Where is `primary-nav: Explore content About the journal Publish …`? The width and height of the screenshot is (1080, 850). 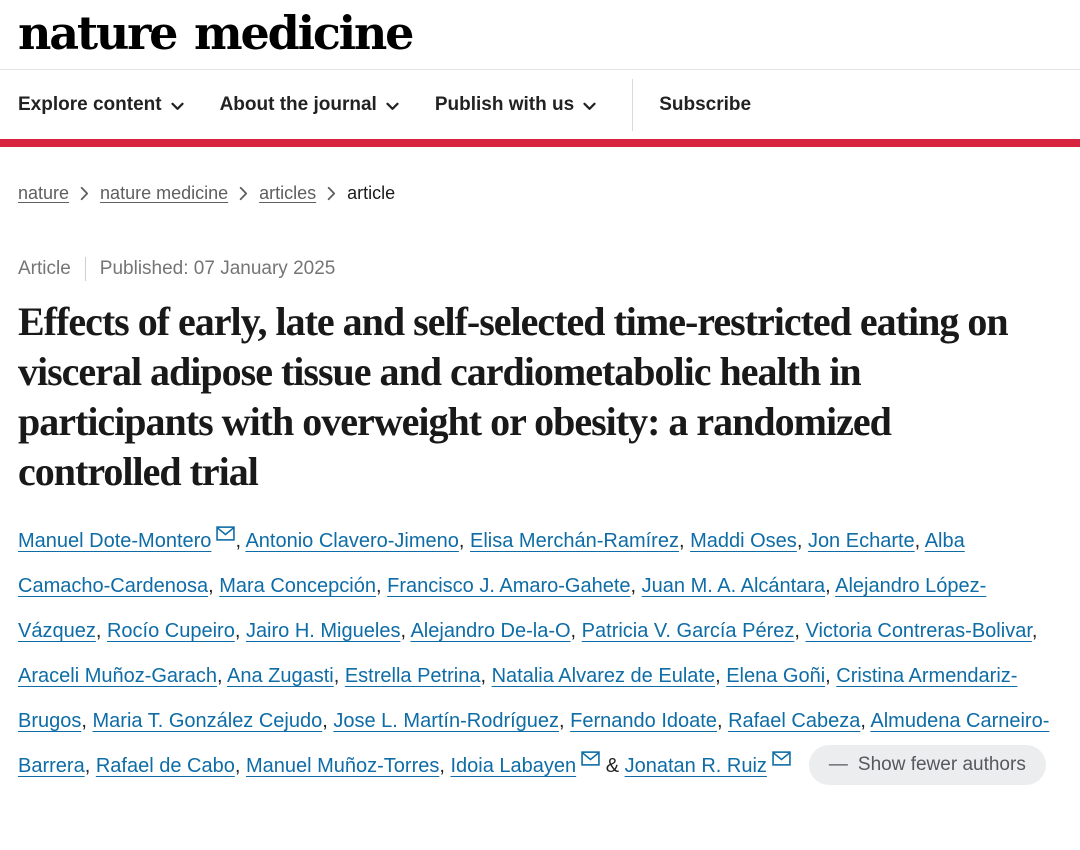
primary-nav: Explore content About the journal Publish … is located at coordinates (540, 104).